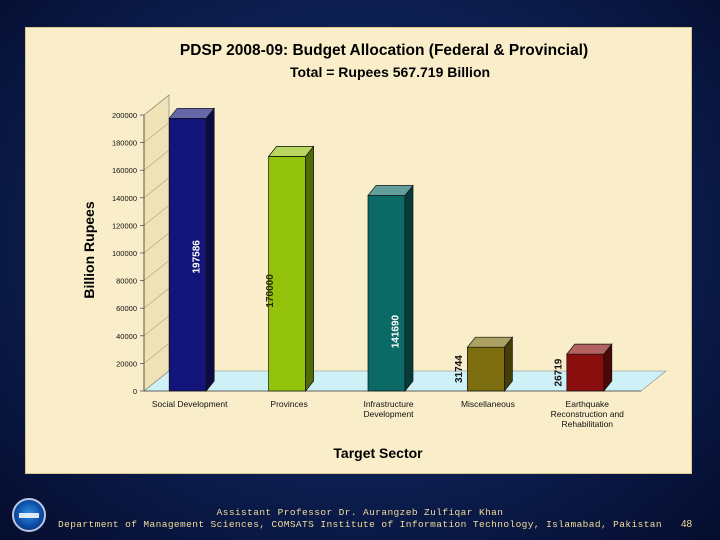 The width and height of the screenshot is (720, 540). What do you see at coordinates (589, 349) in the screenshot?
I see `bar-4-top` at bounding box center [589, 349].